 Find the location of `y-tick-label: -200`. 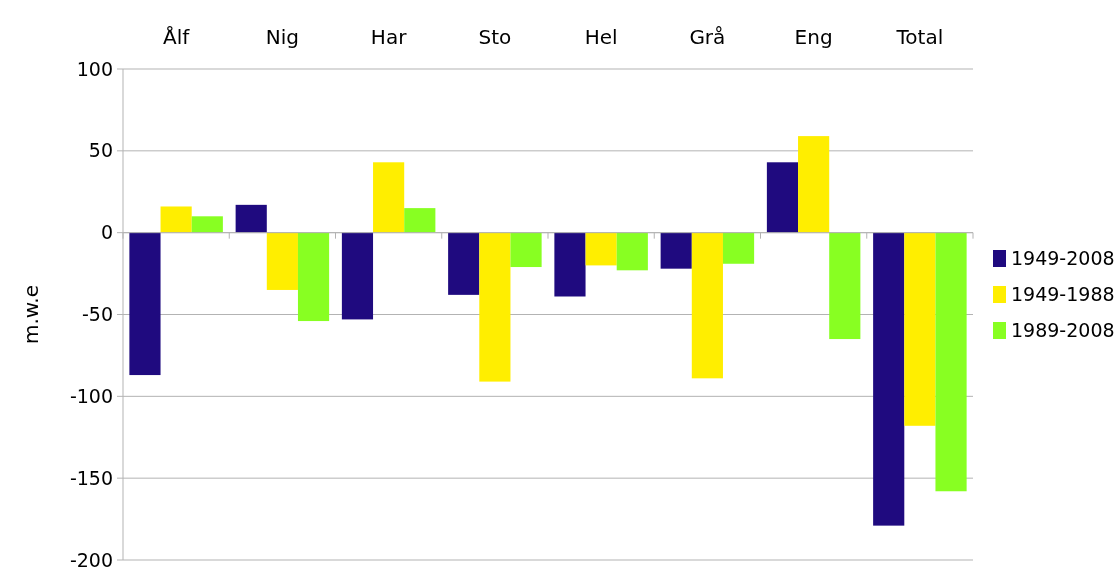

y-tick-label: -200 is located at coordinates (91, 558).